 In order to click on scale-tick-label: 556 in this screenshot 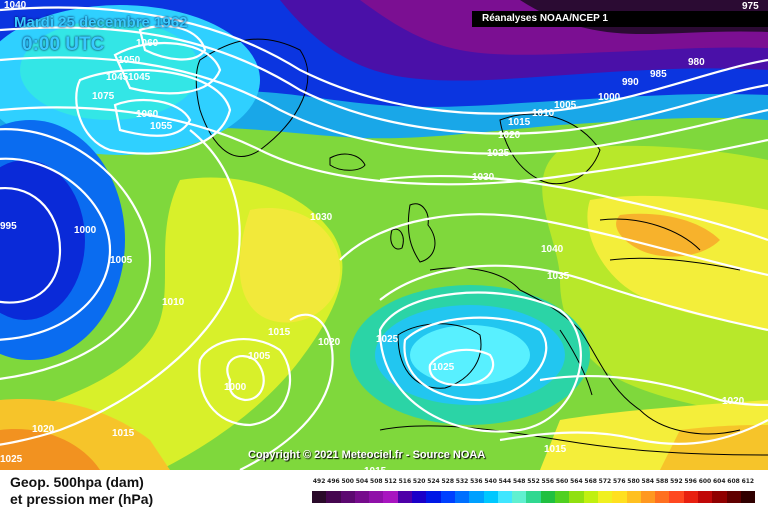, I will do `click(548, 481)`.